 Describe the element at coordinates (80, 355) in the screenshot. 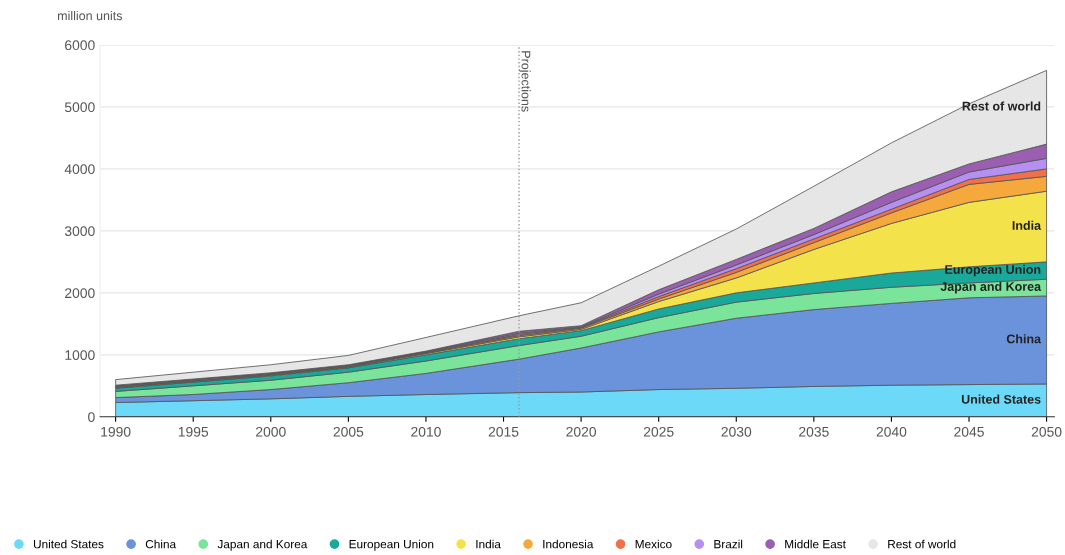

I see `y-tick-label: 1000` at that location.